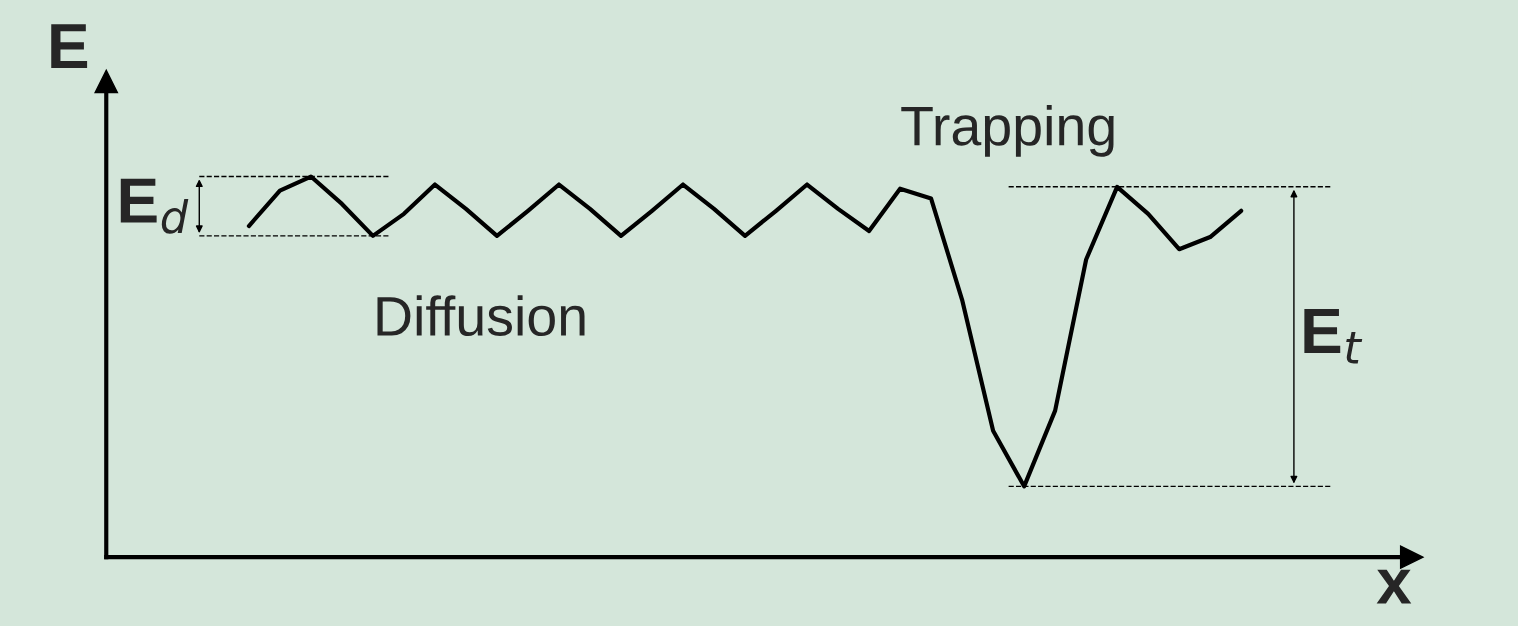 The width and height of the screenshot is (1518, 626). Describe the element at coordinates (1007, 130) in the screenshot. I see `text: Trapping` at that location.